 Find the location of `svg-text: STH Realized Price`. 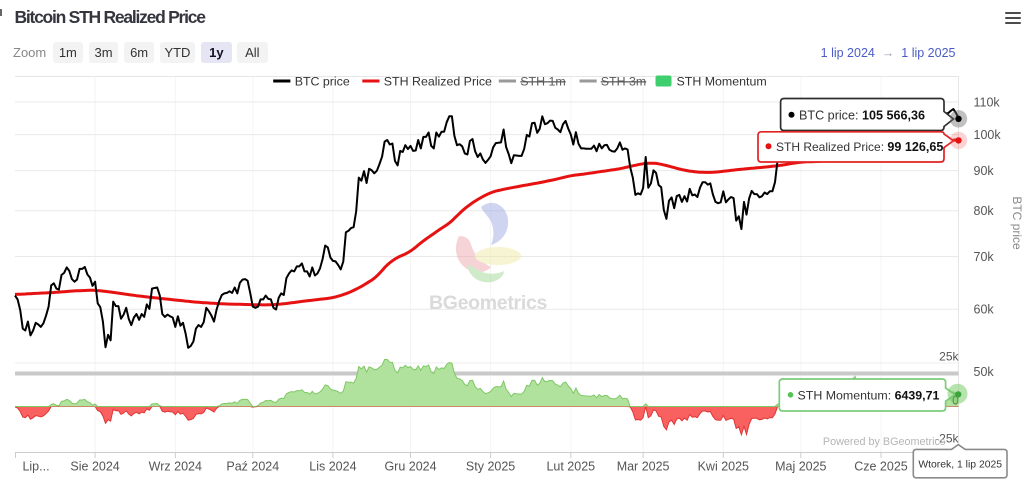

svg-text: STH Realized Price is located at coordinates (438, 82).